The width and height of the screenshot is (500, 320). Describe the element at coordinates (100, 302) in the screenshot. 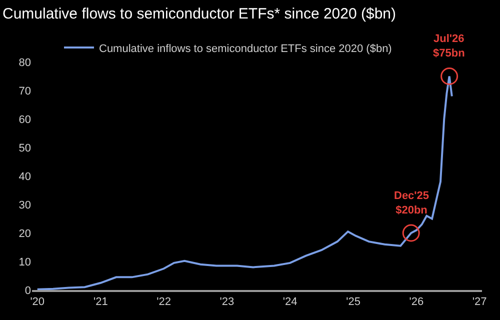

I see `x-tick-label: '21` at that location.